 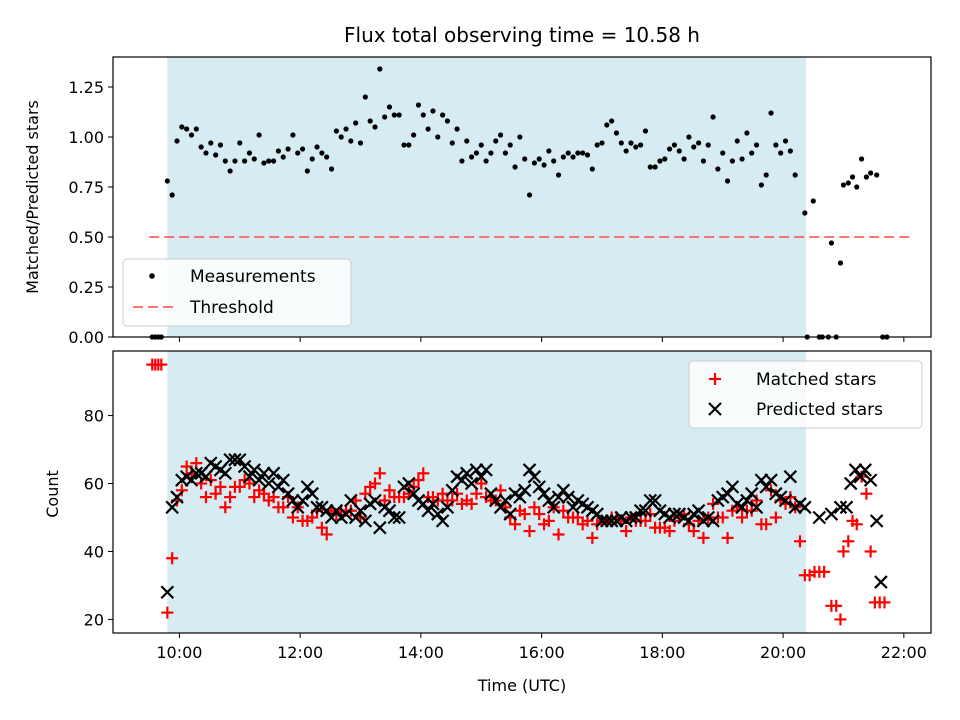 What do you see at coordinates (421, 652) in the screenshot?
I see `bottom-x-tick-label: 14:00` at bounding box center [421, 652].